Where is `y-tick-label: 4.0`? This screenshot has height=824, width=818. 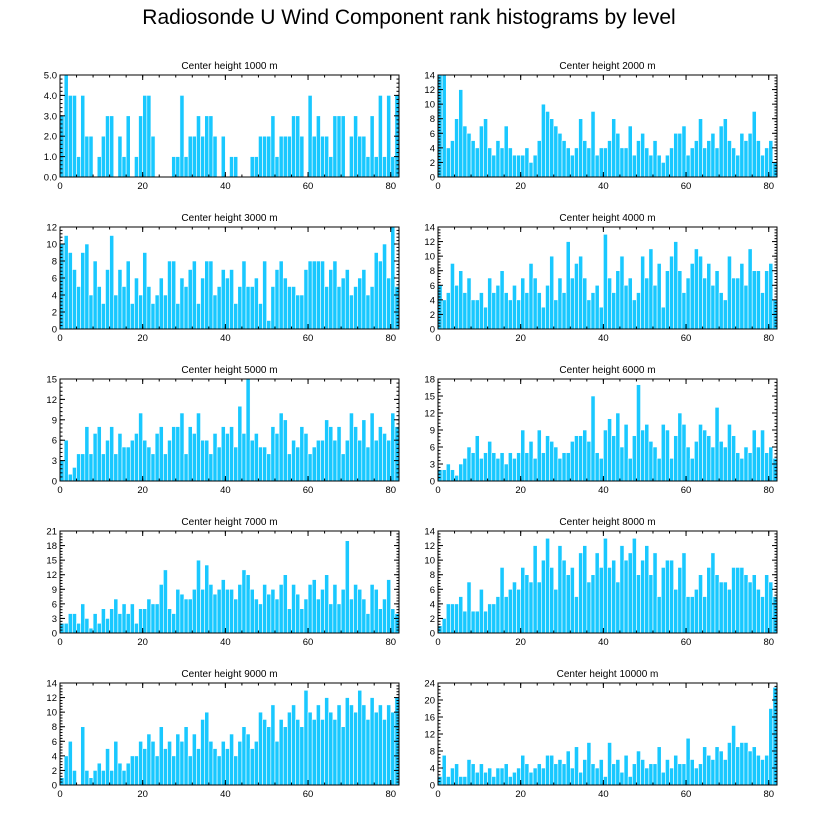
y-tick-label: 4.0 is located at coordinates (50, 96).